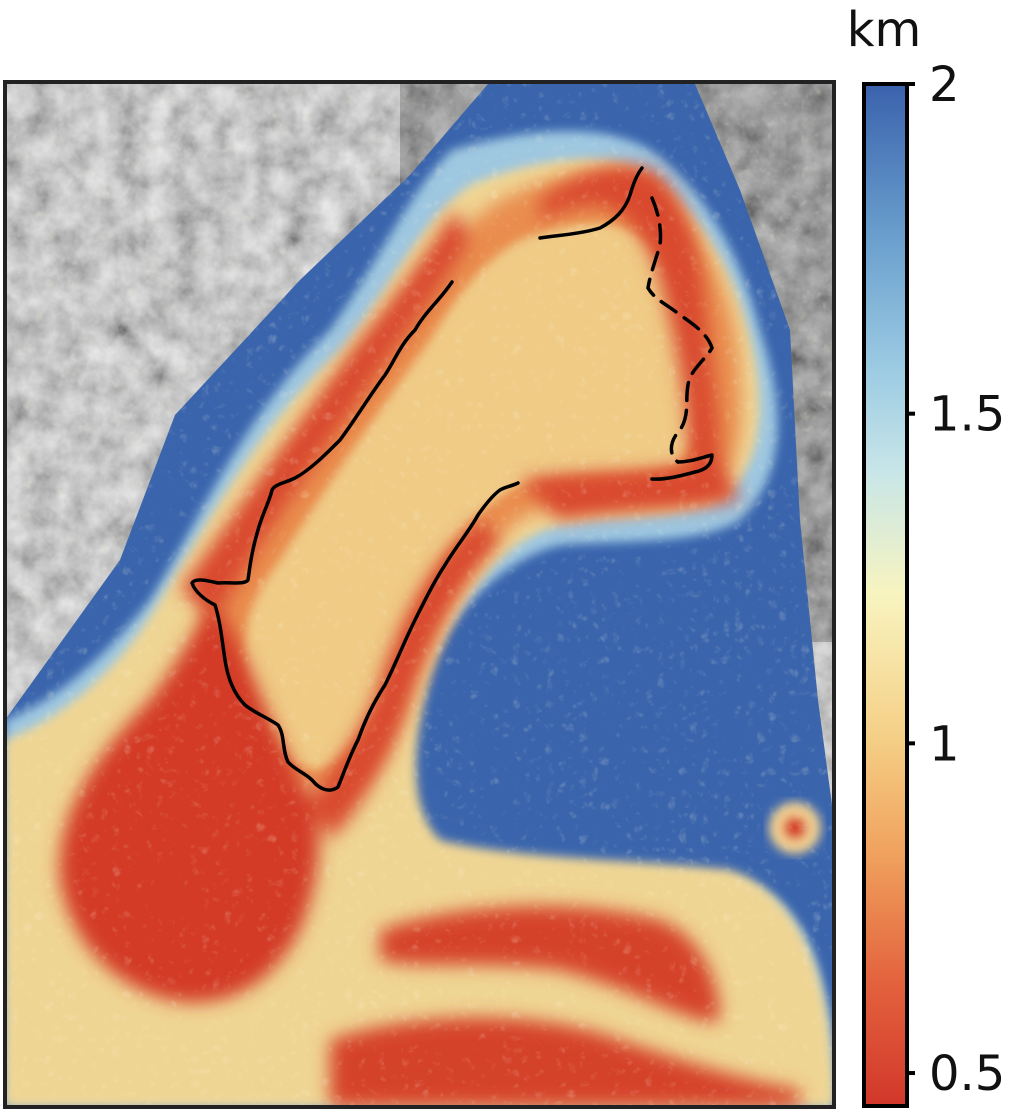 The height and width of the screenshot is (1112, 1018). What do you see at coordinates (680, 330) in the screenshot?
I see `contour-ne-dashed` at bounding box center [680, 330].